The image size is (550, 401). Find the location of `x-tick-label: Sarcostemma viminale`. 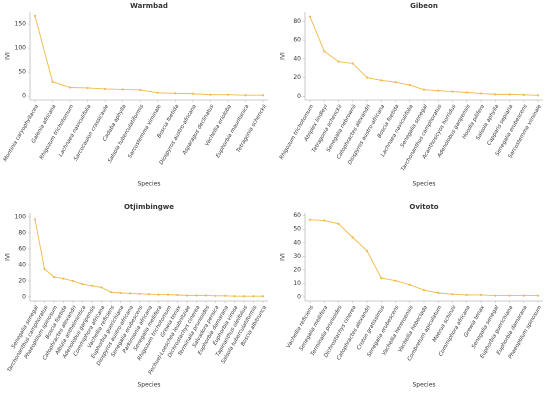

x-tick-label: Sarcostemma viminale is located at coordinates (145, 131).